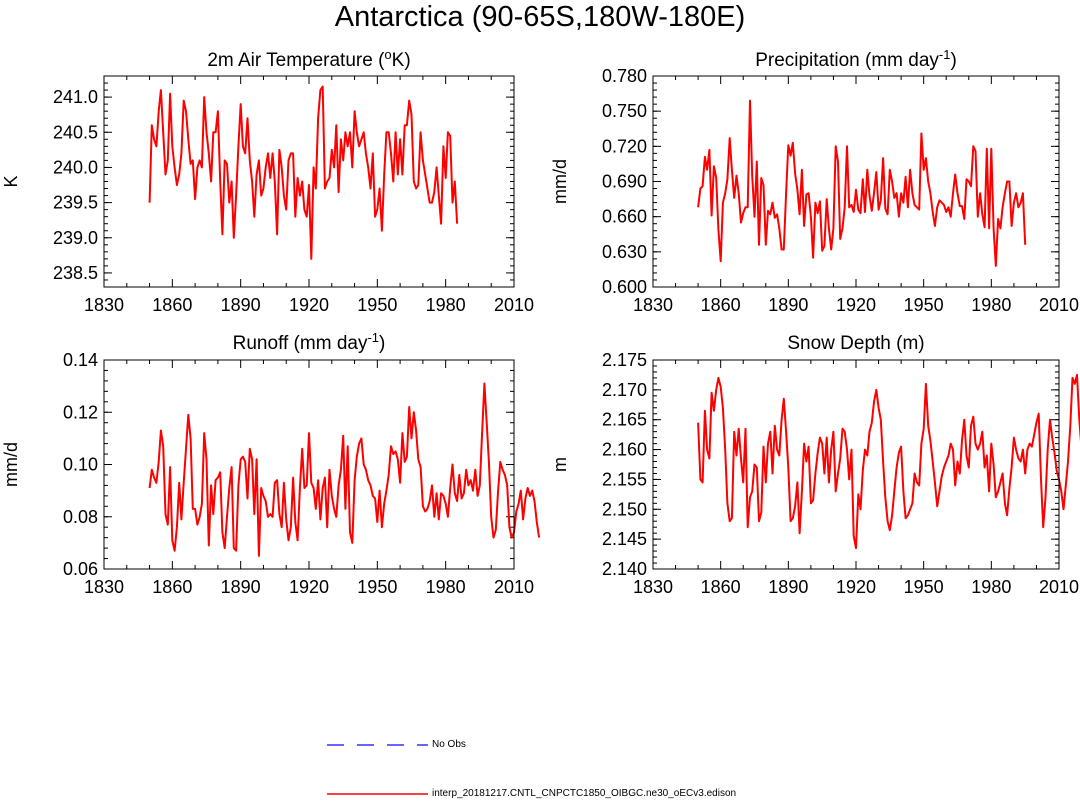 This screenshot has height=801, width=1080. I want to click on y-axis-label: K, so click(11, 181).